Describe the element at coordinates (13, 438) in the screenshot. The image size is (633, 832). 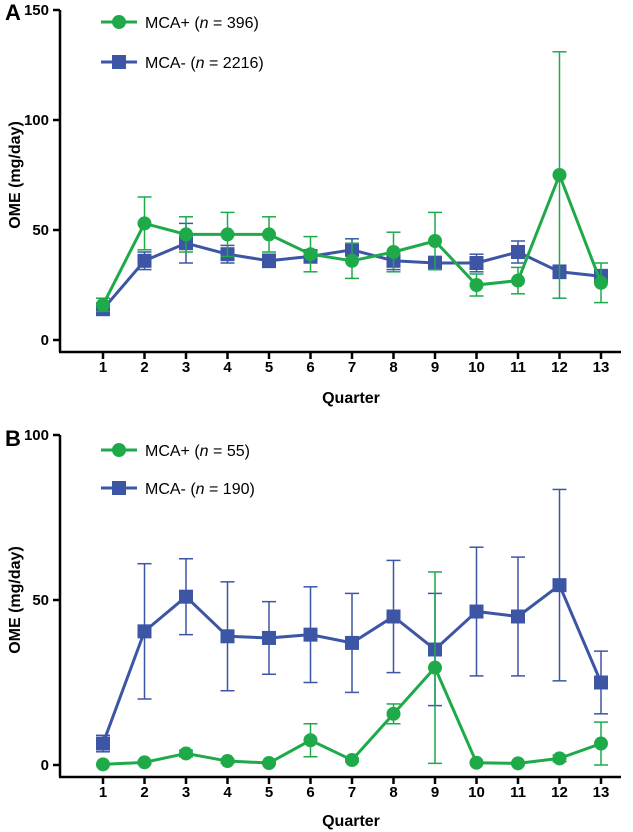
I see `panel-b-label: B` at that location.